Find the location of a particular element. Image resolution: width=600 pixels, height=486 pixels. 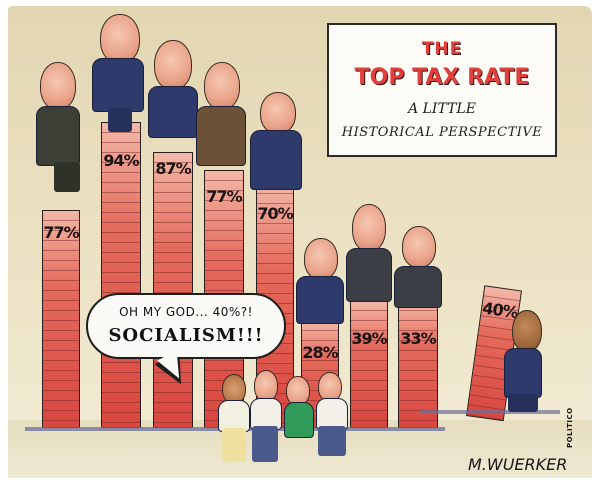

tax-bar-2: 94% is located at coordinates (121, 275).